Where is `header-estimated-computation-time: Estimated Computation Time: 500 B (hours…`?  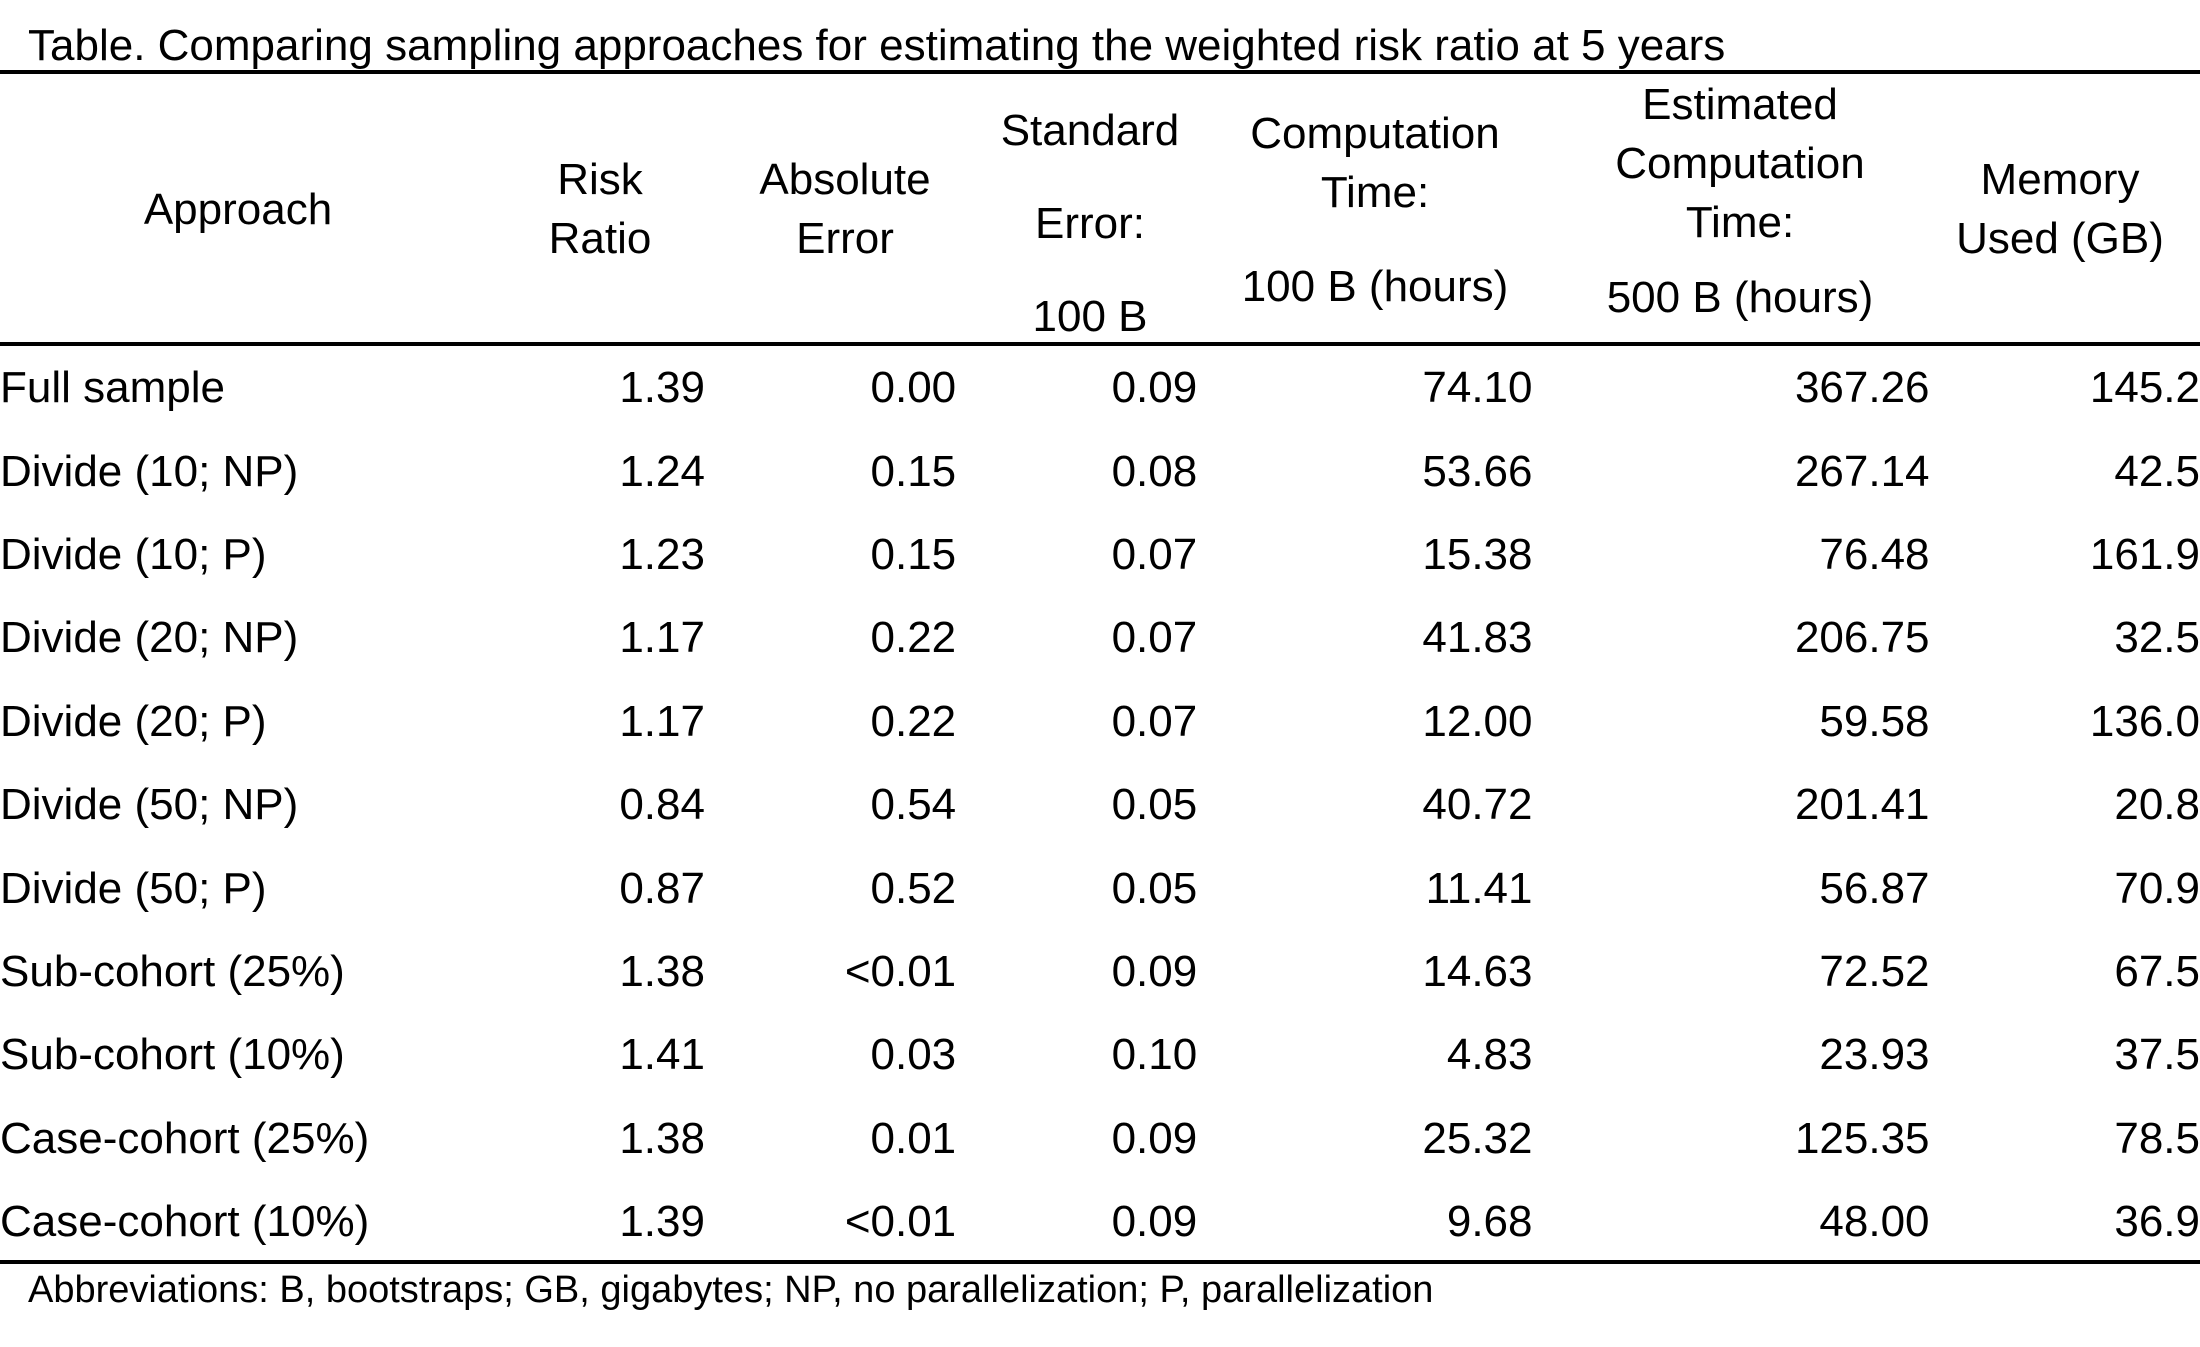
header-estimated-computation-time: Estimated Computation Time: 500 B (hours… is located at coordinates (1740, 201).